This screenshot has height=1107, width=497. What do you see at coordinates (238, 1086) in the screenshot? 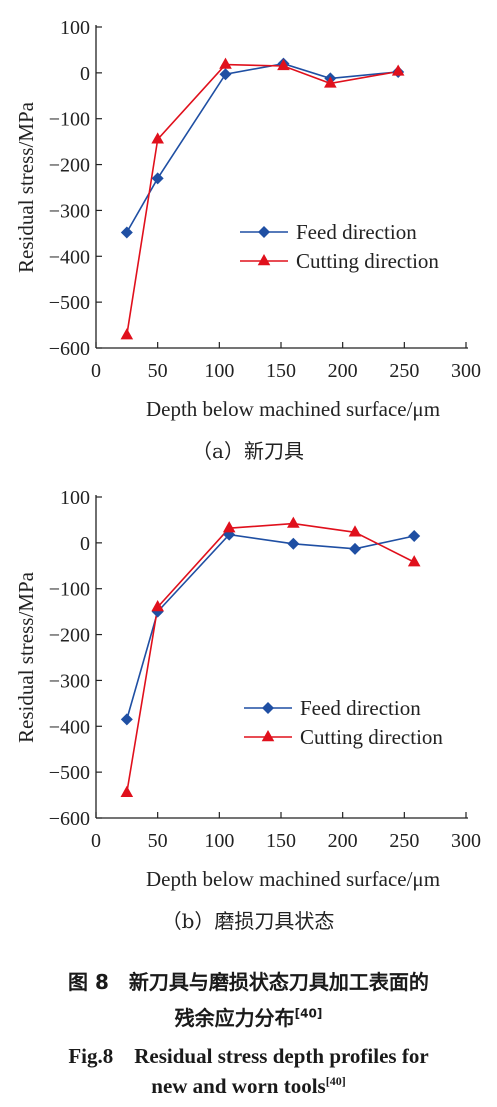
I see `figure-caption-en-text: new and worn tools` at bounding box center [238, 1086].